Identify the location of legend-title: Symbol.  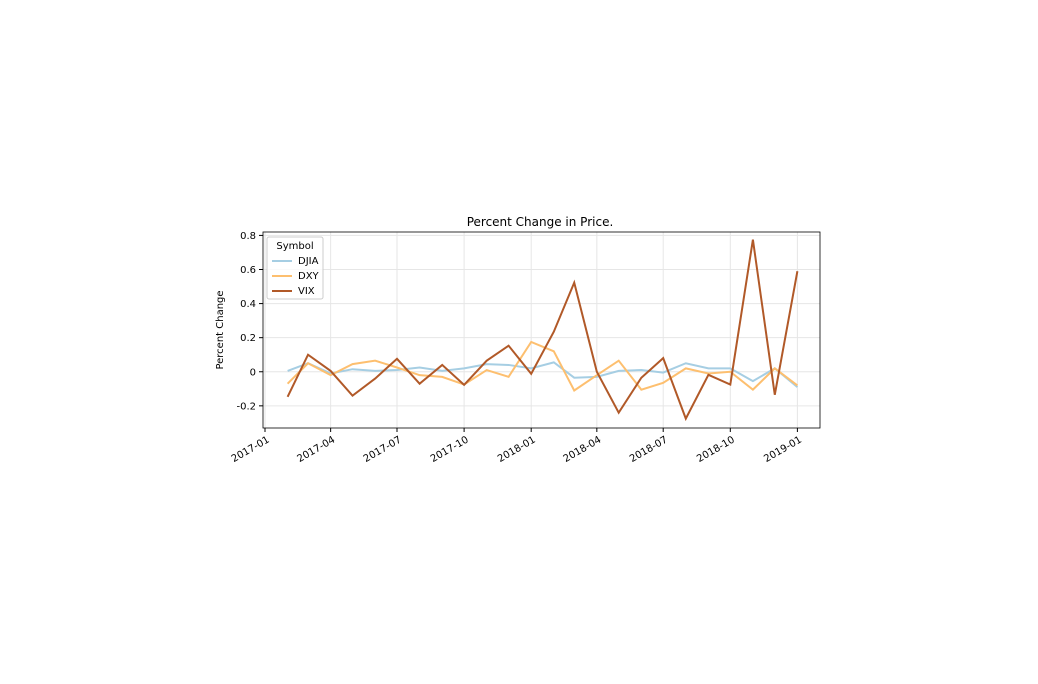
(294, 246).